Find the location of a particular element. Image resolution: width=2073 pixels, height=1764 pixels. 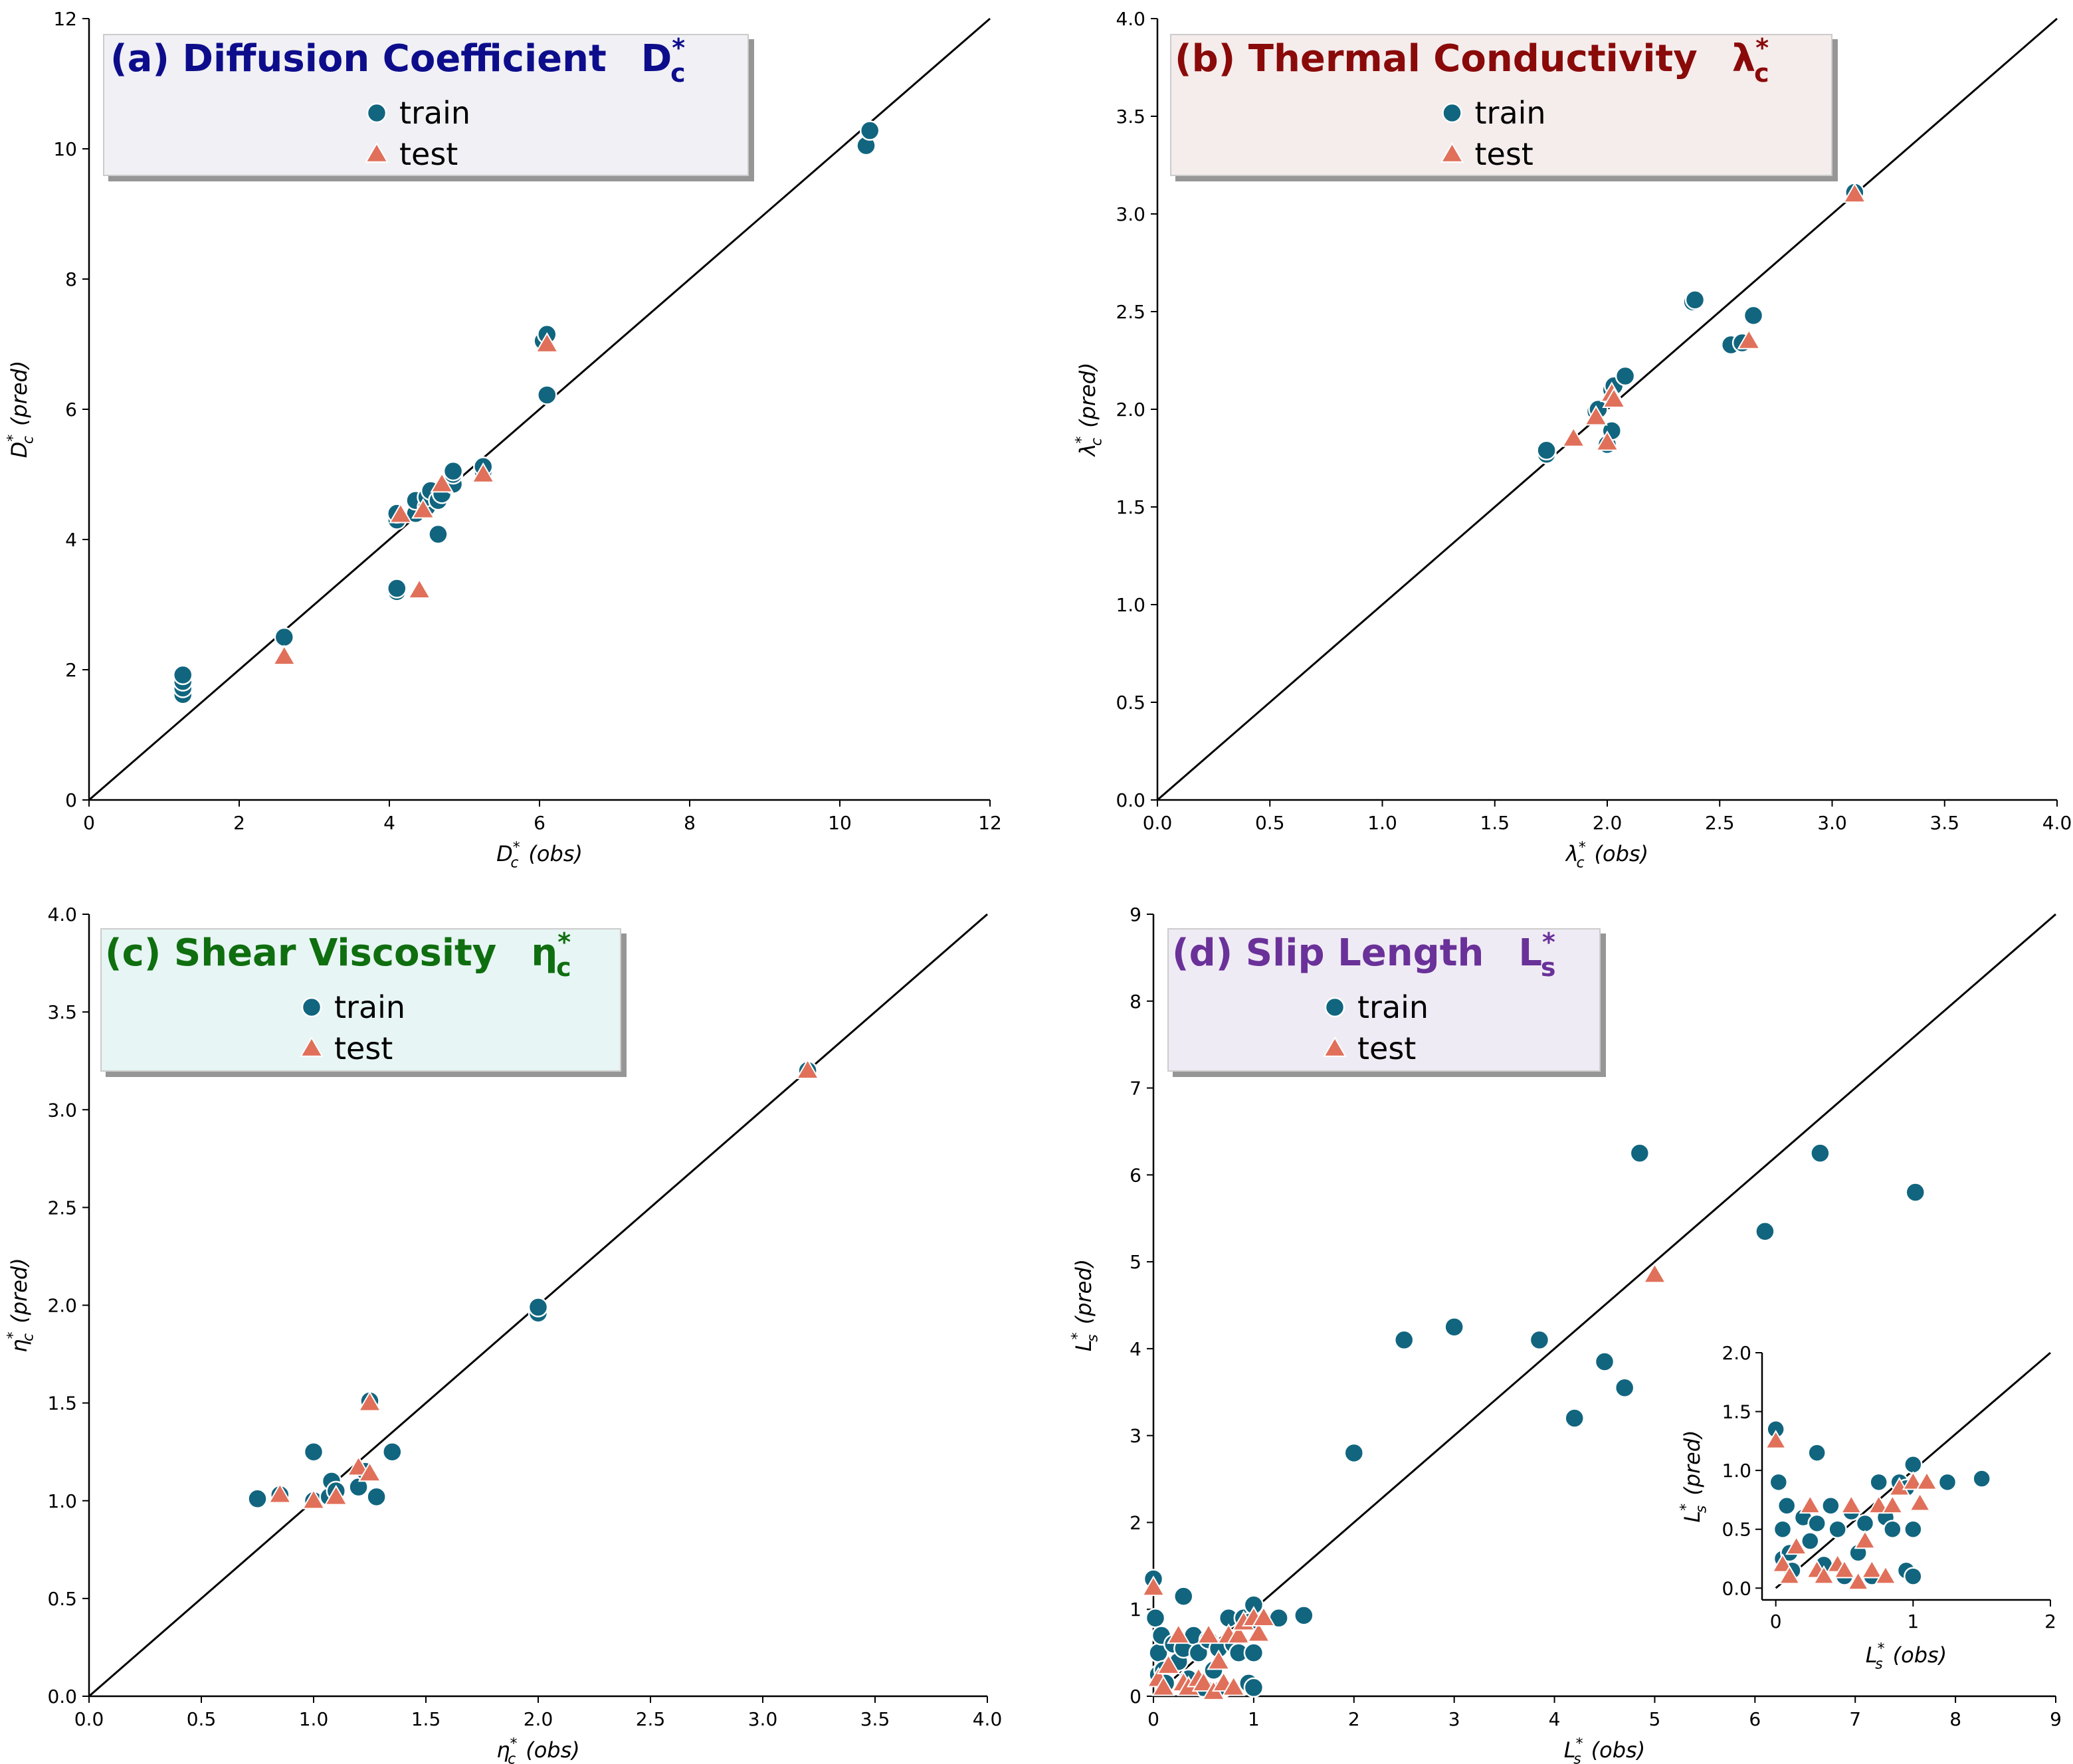

y-tick-label: 0.0 is located at coordinates (1130, 800).